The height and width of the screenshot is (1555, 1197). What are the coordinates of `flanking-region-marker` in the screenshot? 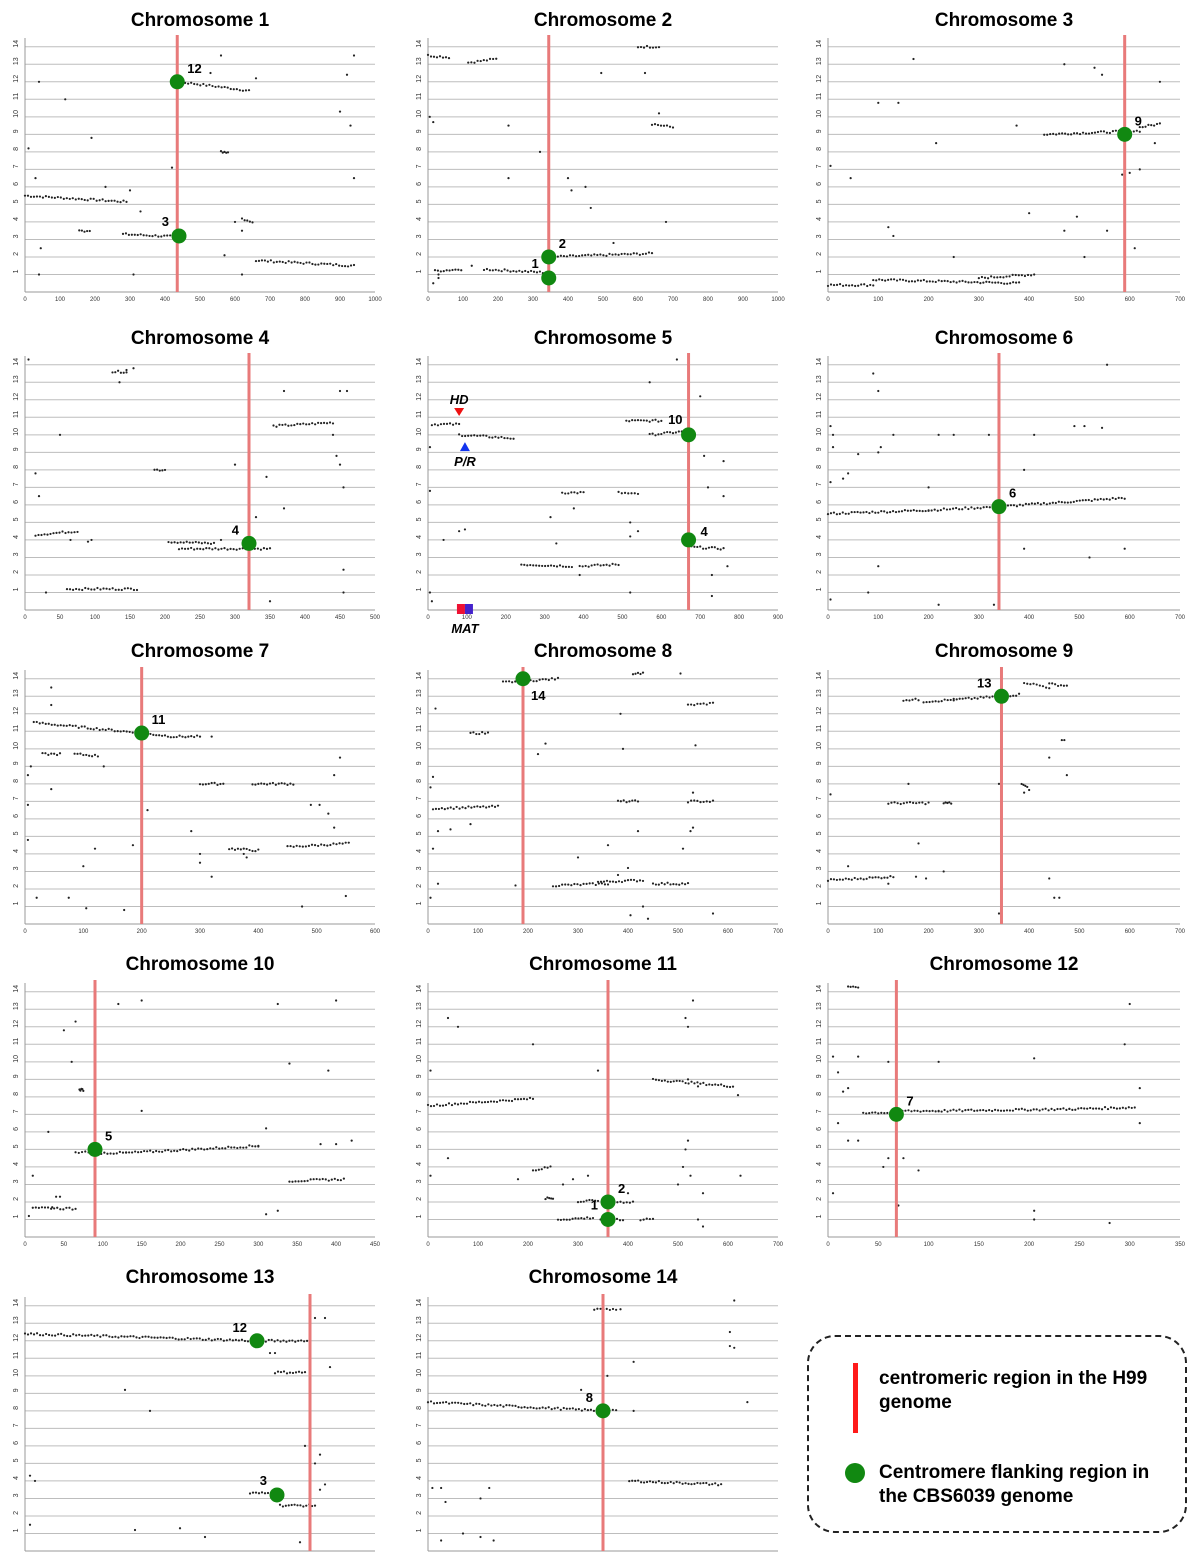 It's located at (1001, 696).